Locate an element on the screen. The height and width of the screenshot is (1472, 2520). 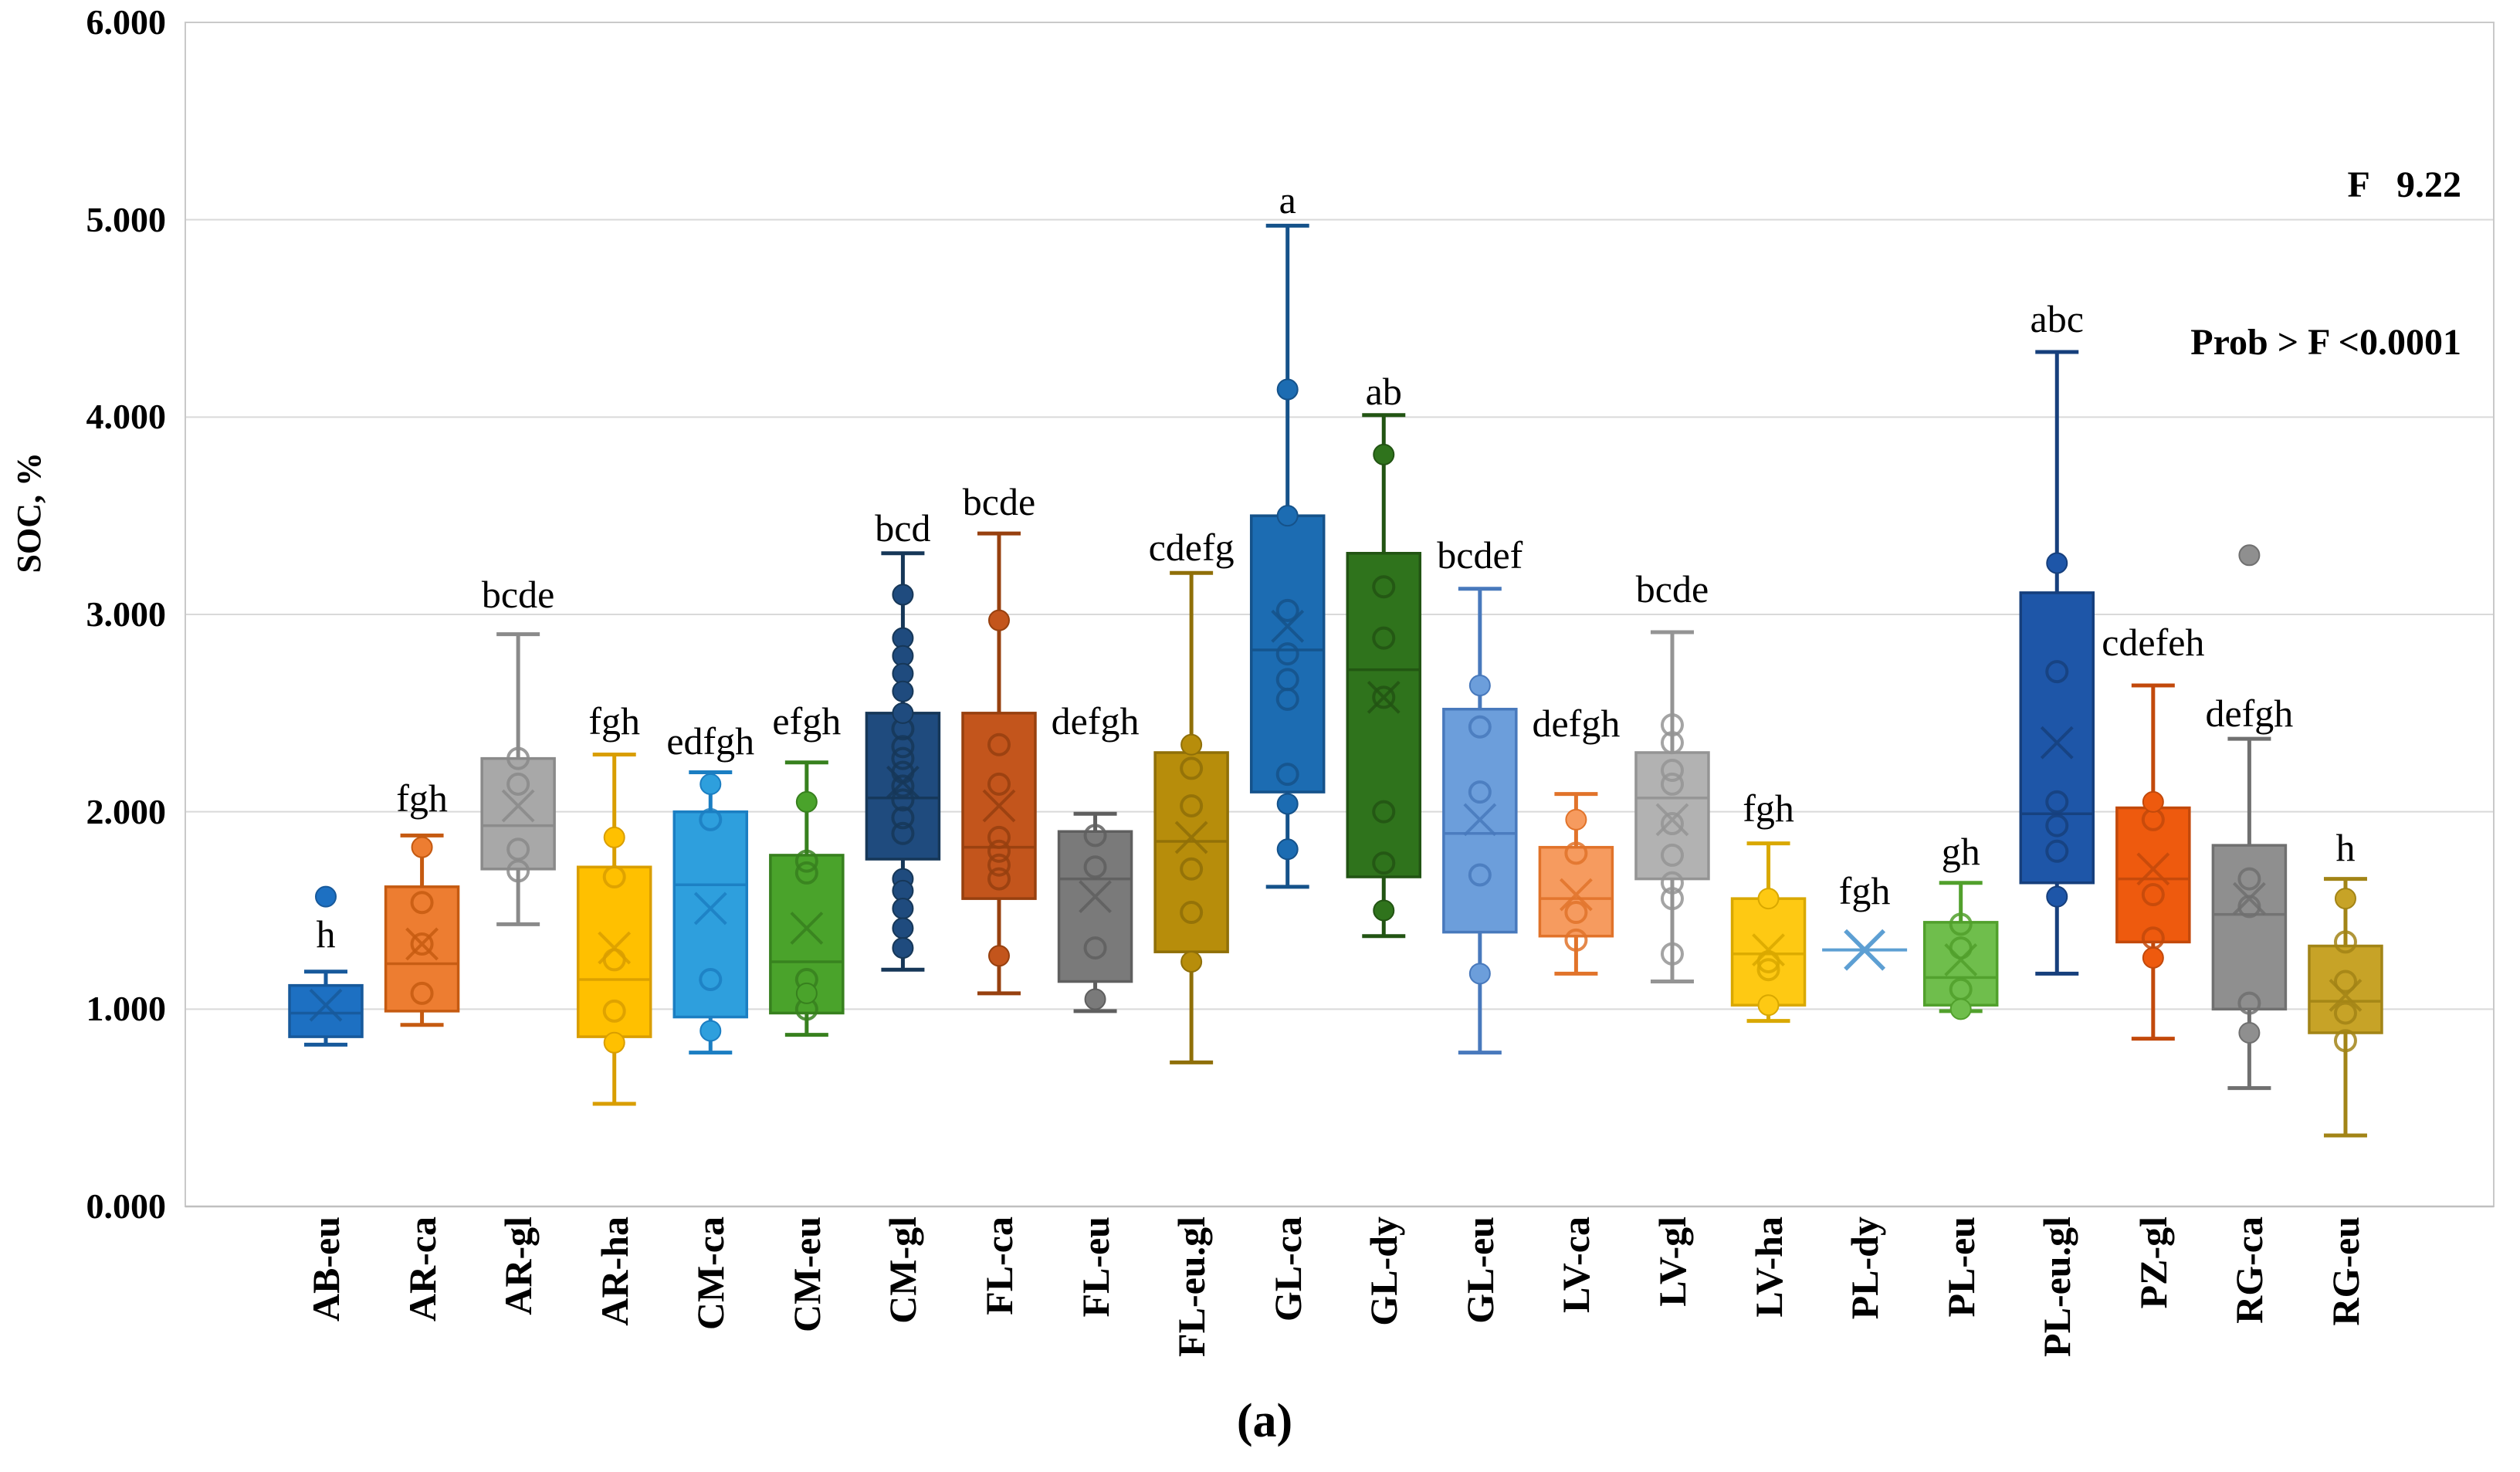
y-tick-label-0.000: 0.000 is located at coordinates (126, 1206).